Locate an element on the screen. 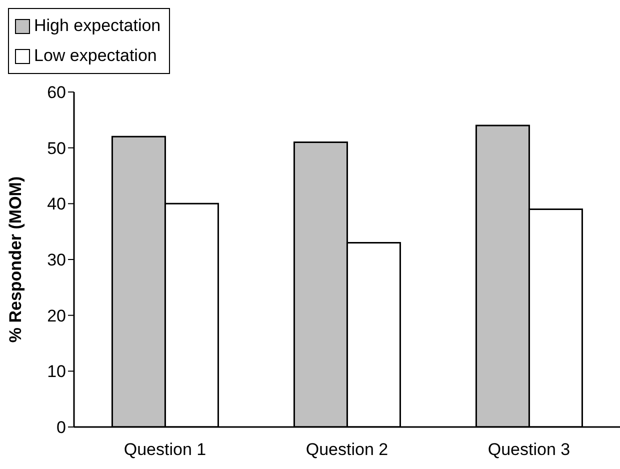 This screenshot has height=469, width=620. x-tick-label: Question 2 is located at coordinates (347, 450).